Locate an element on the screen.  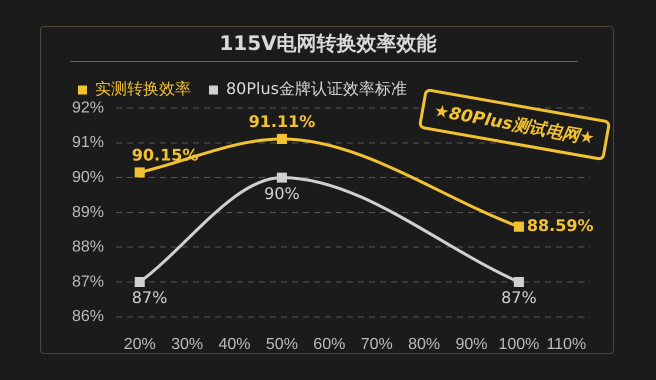
x-tick-label: 50% is located at coordinates (282, 344).